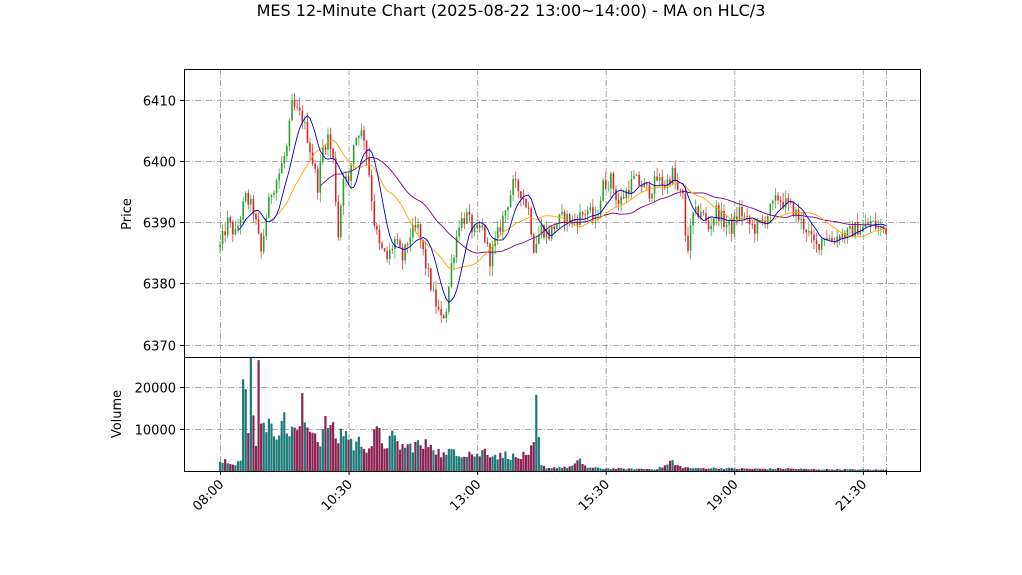 Image resolution: width=1022 pixels, height=575 pixels. What do you see at coordinates (127, 214) in the screenshot?
I see `price-axis-label: Price` at bounding box center [127, 214].